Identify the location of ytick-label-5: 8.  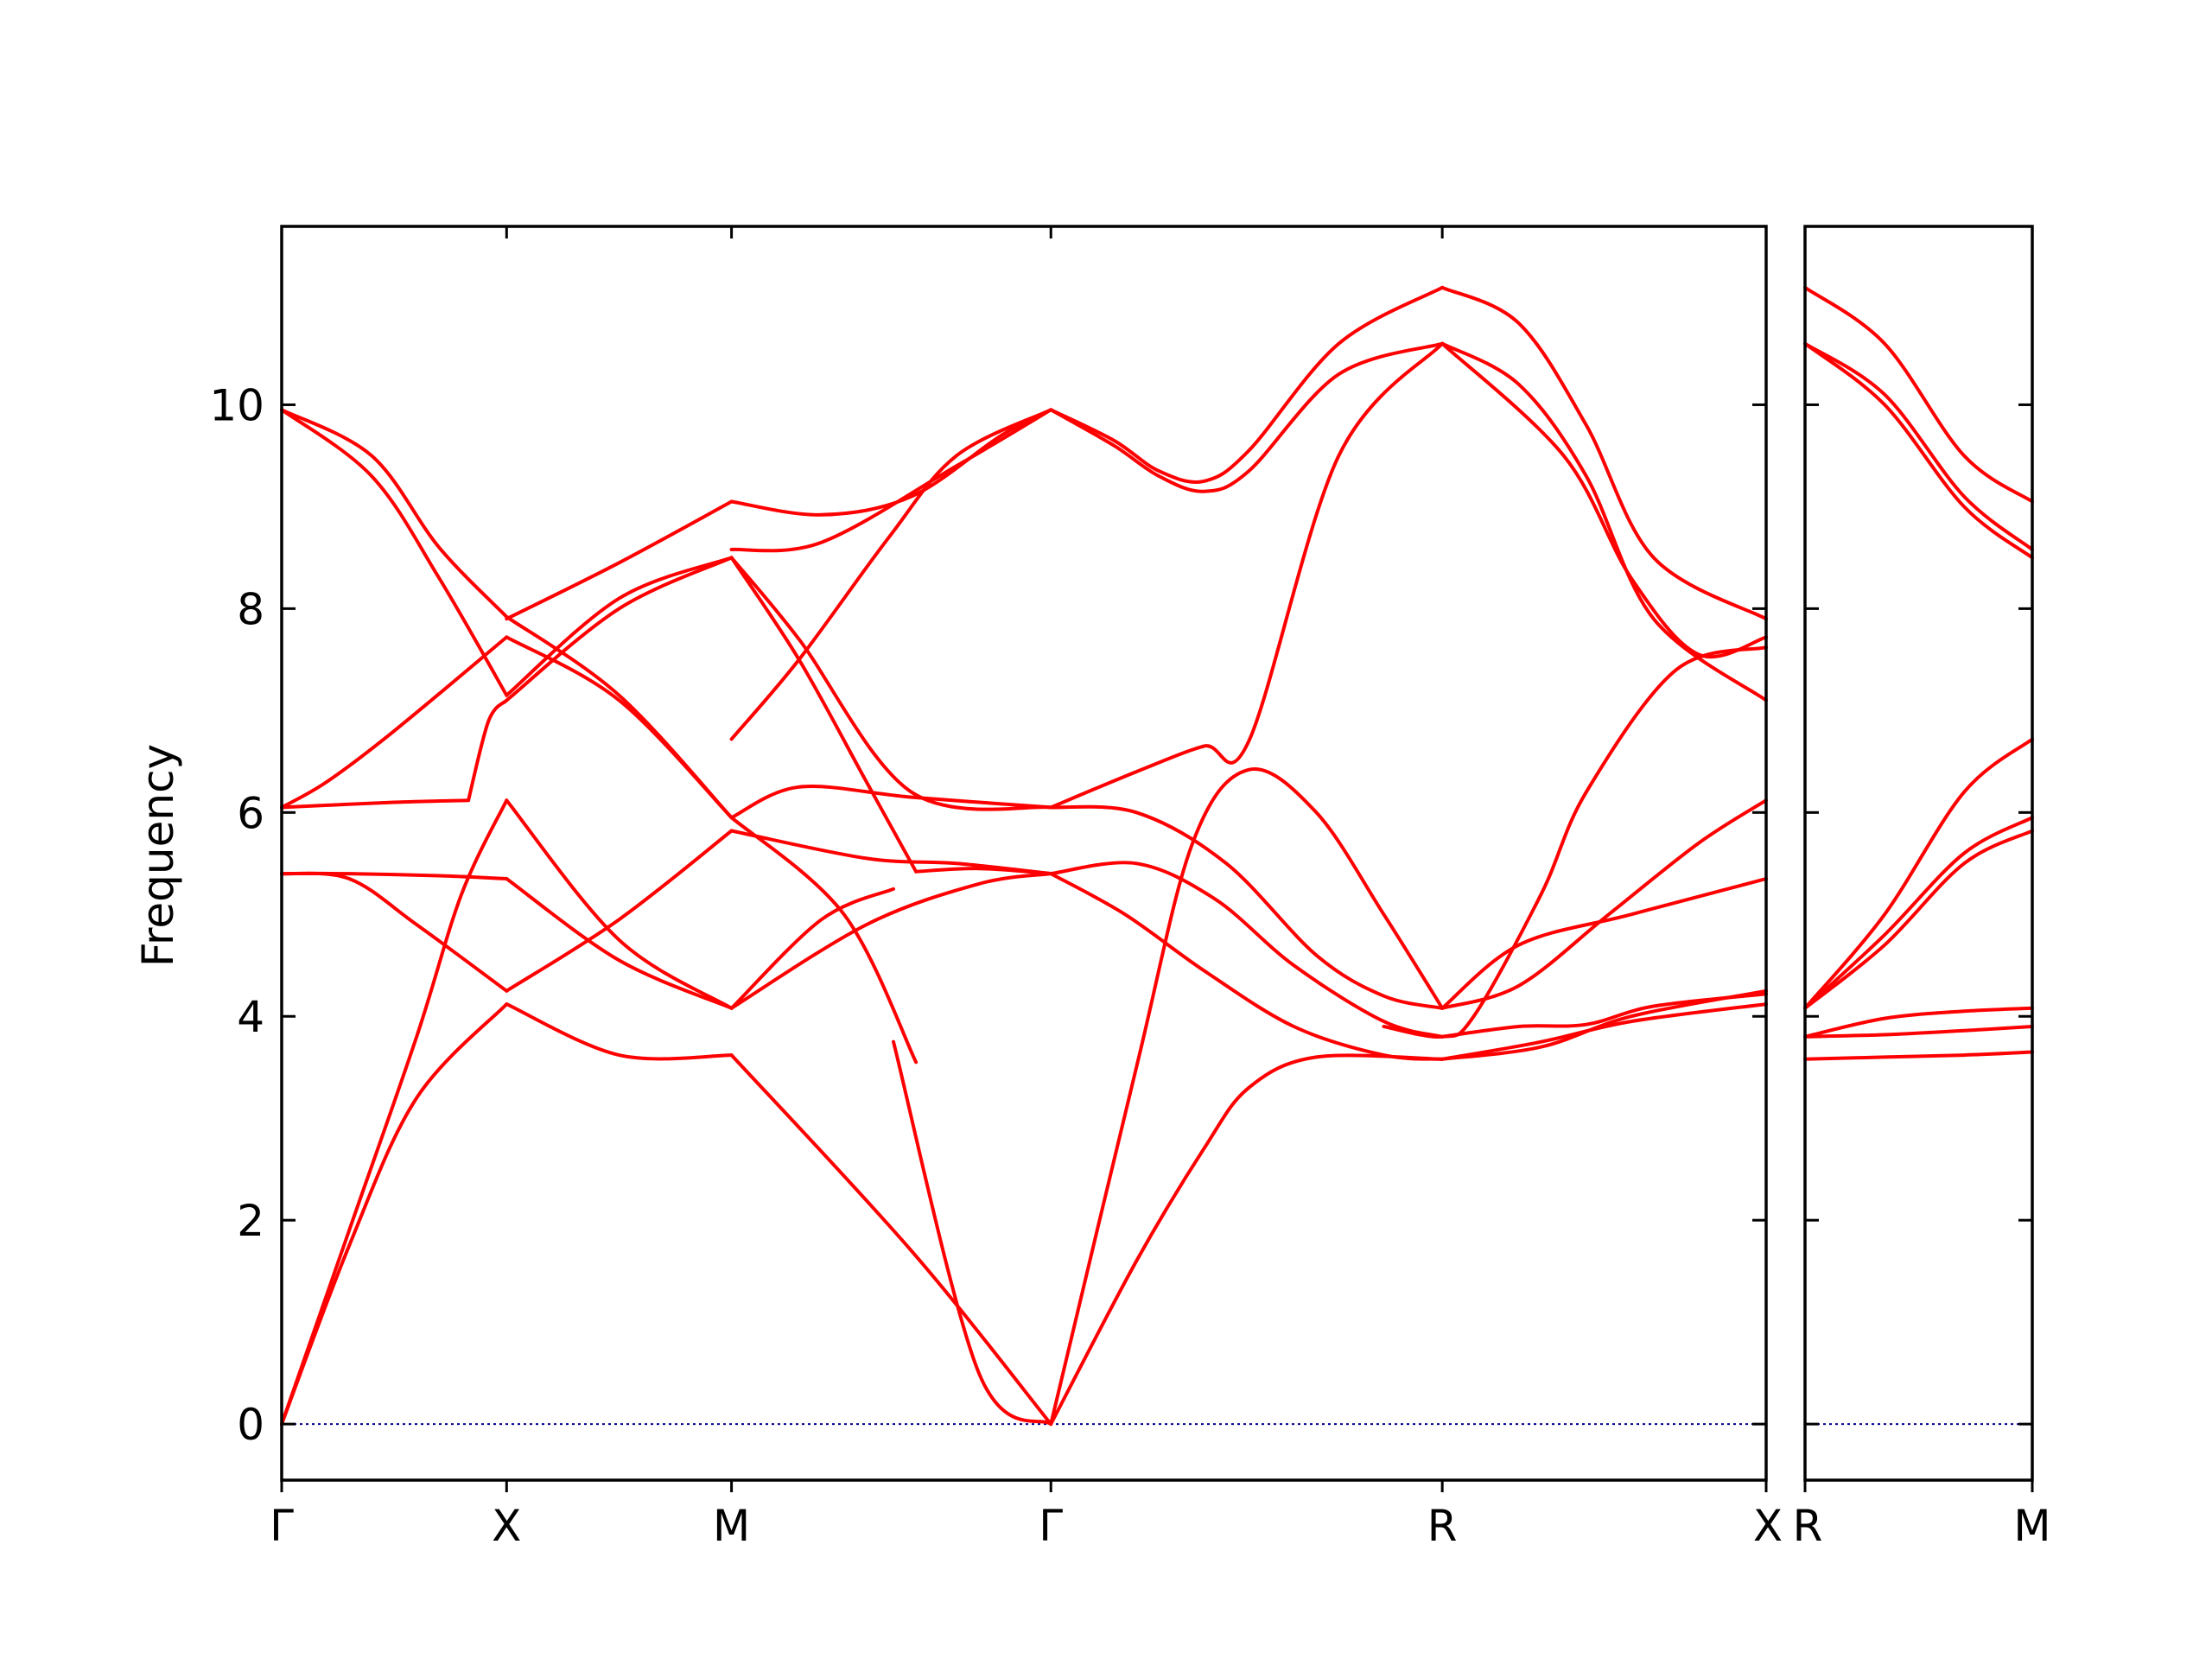
(250, 609).